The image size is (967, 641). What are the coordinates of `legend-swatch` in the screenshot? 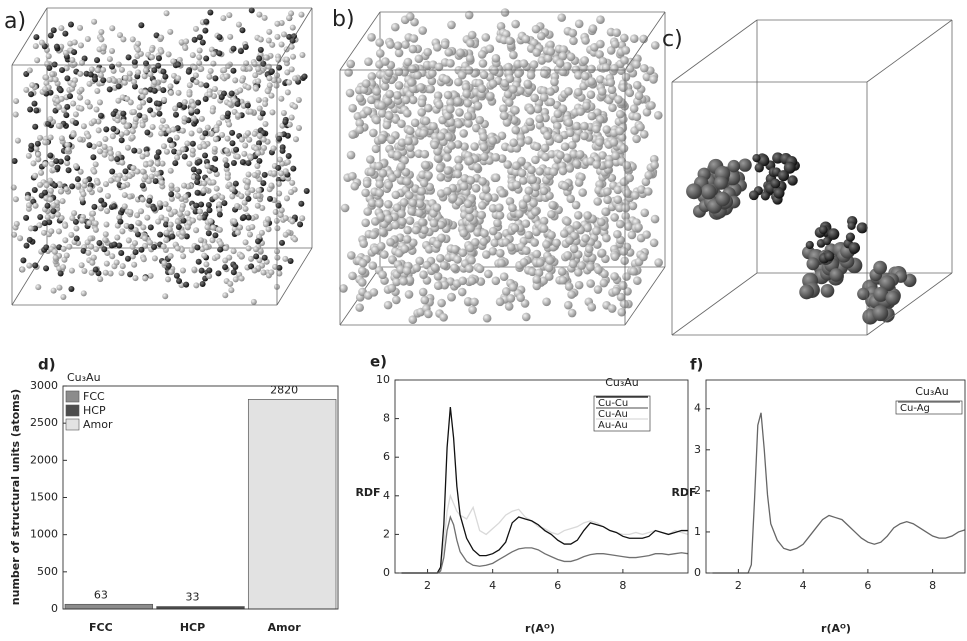 It's located at (72, 410).